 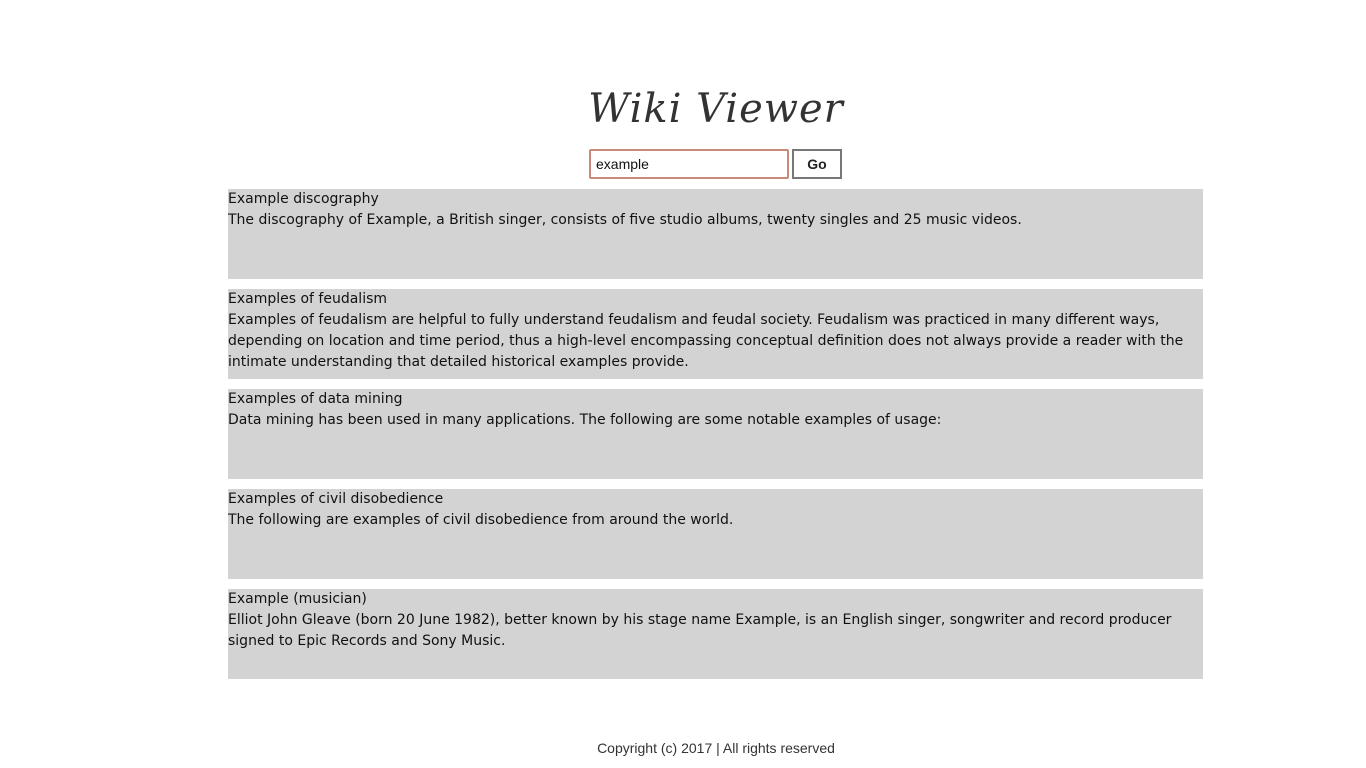 I want to click on result-title: Example discography, so click(x=303, y=199).